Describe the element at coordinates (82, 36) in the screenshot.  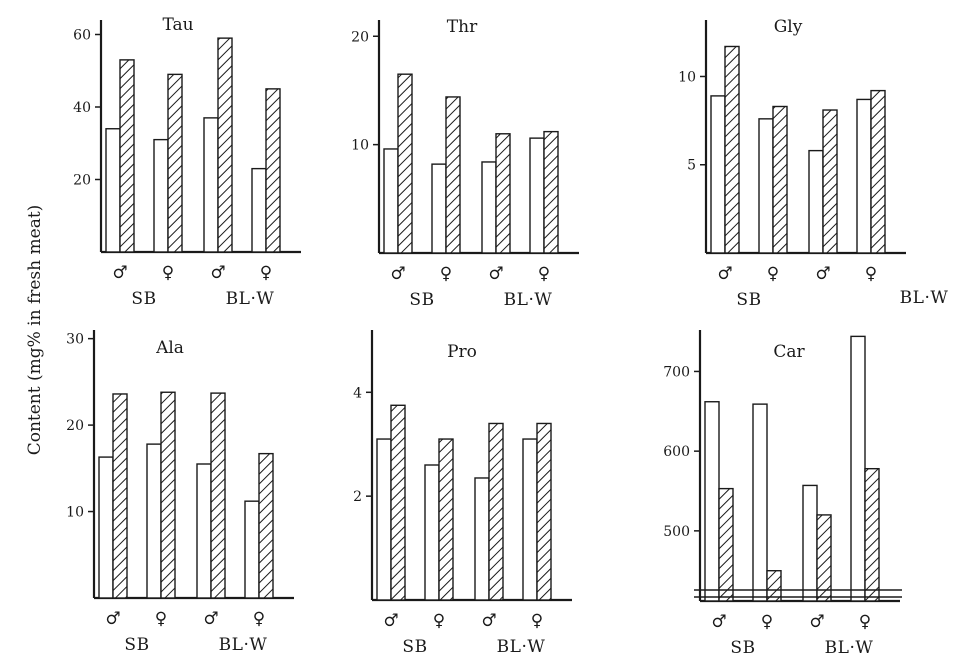
I see `y-tick-label: 60` at that location.